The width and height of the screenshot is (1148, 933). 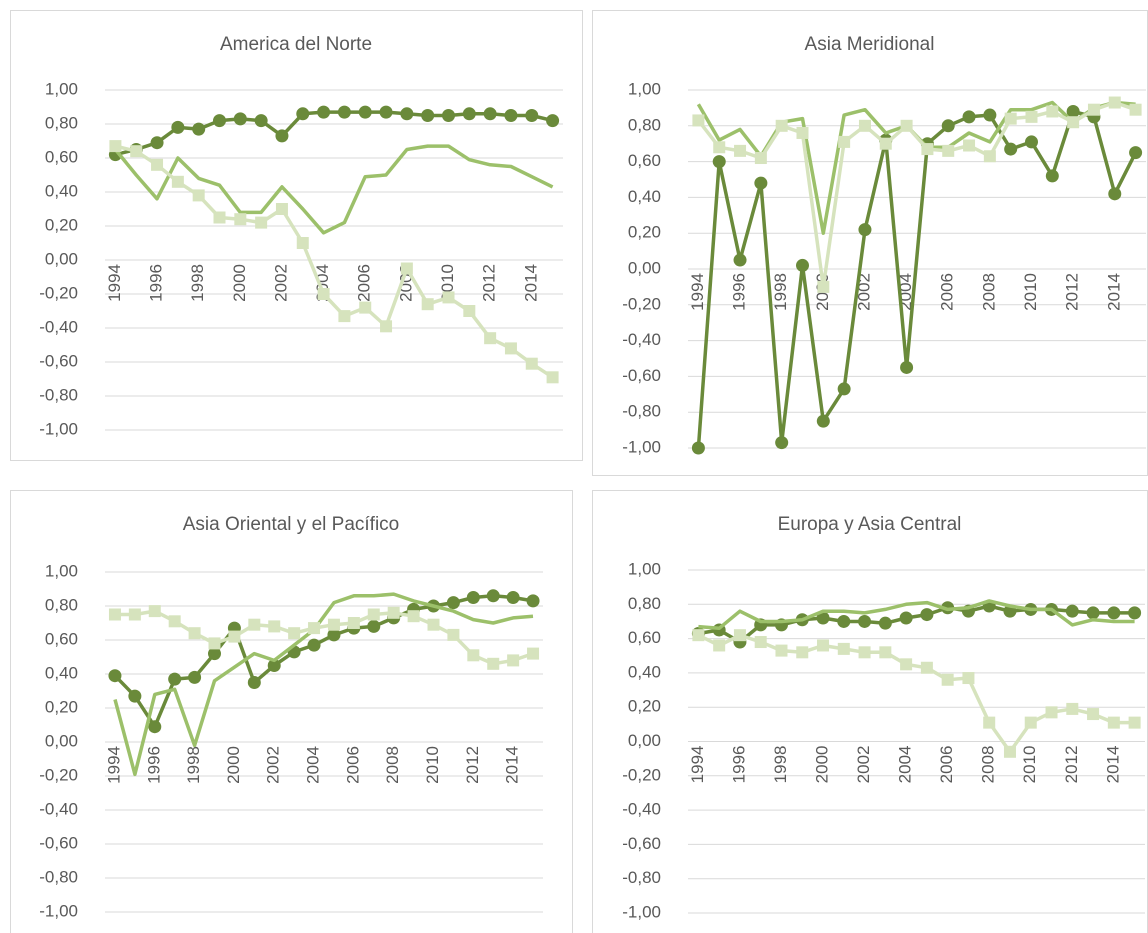 What do you see at coordinates (392, 765) in the screenshot?
I see `x-tick-label: 2008` at bounding box center [392, 765].